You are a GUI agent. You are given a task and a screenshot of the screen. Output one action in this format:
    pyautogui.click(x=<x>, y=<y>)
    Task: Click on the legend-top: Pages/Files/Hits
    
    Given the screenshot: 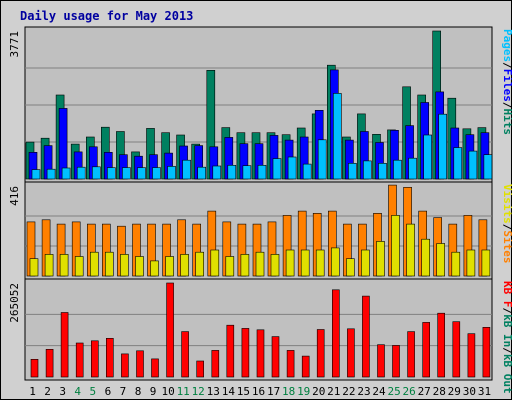 What is the action you would take?
    pyautogui.click(x=506, y=82)
    